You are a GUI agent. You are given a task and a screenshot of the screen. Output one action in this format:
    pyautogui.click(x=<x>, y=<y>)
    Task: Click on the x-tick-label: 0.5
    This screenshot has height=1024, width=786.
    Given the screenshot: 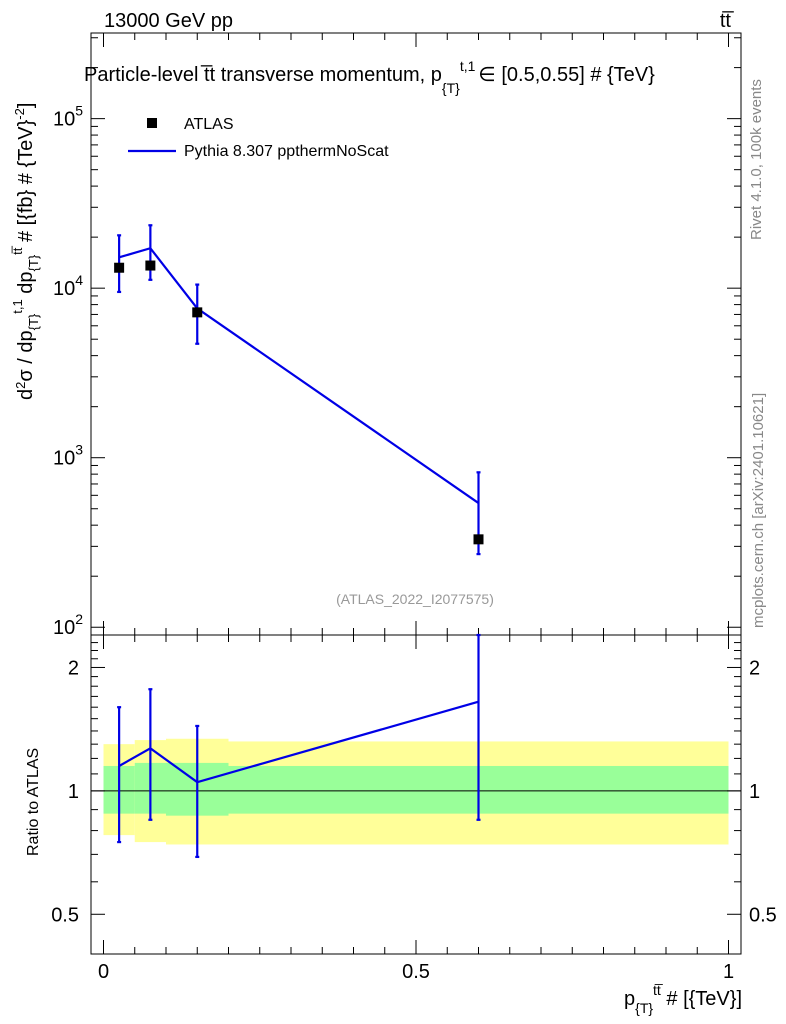 What is the action you would take?
    pyautogui.click(x=416, y=972)
    